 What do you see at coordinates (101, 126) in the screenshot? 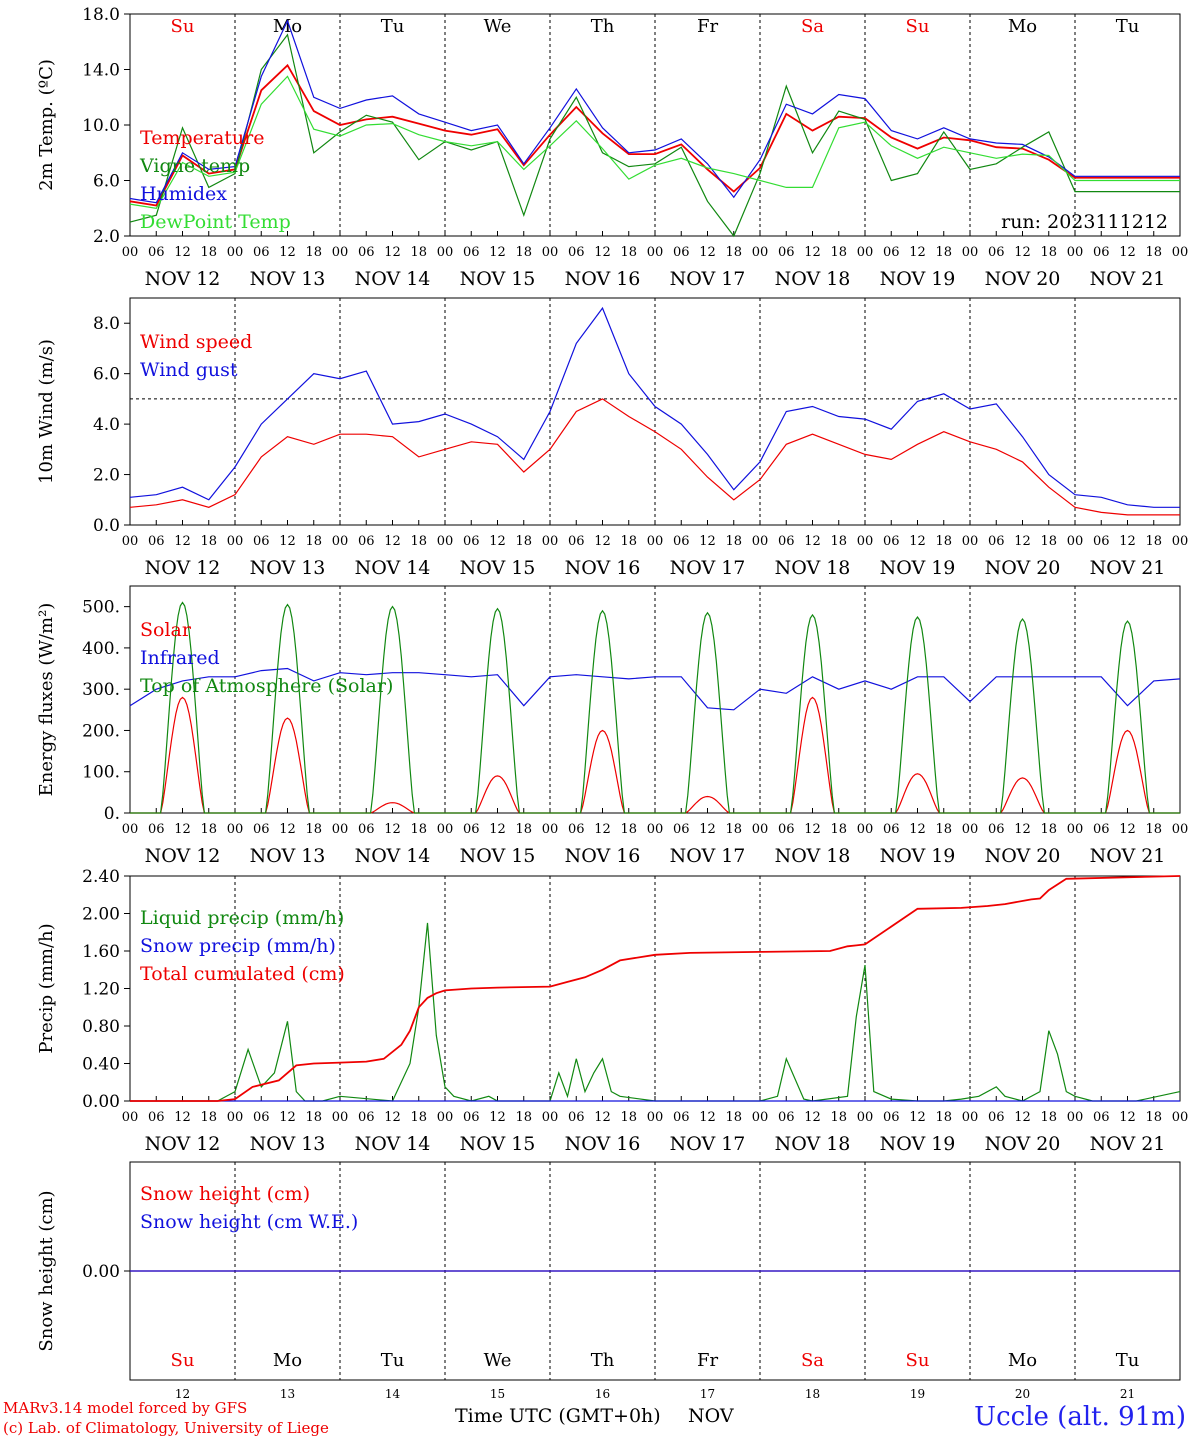
I see `y-tick-label: 10.0` at bounding box center [101, 126].